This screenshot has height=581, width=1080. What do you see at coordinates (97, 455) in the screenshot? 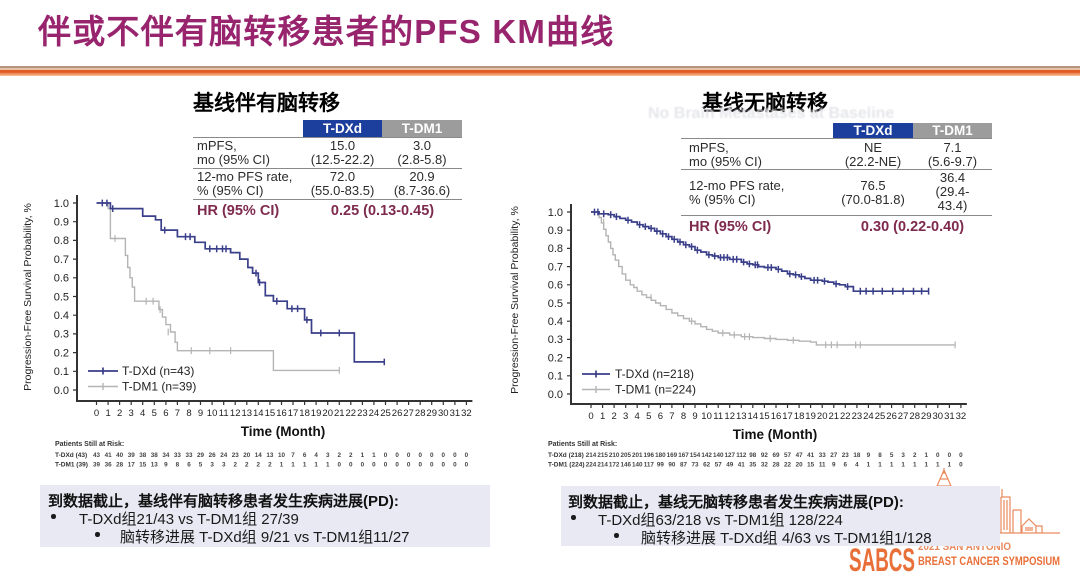
I see `svg-text: 43` at bounding box center [97, 455].